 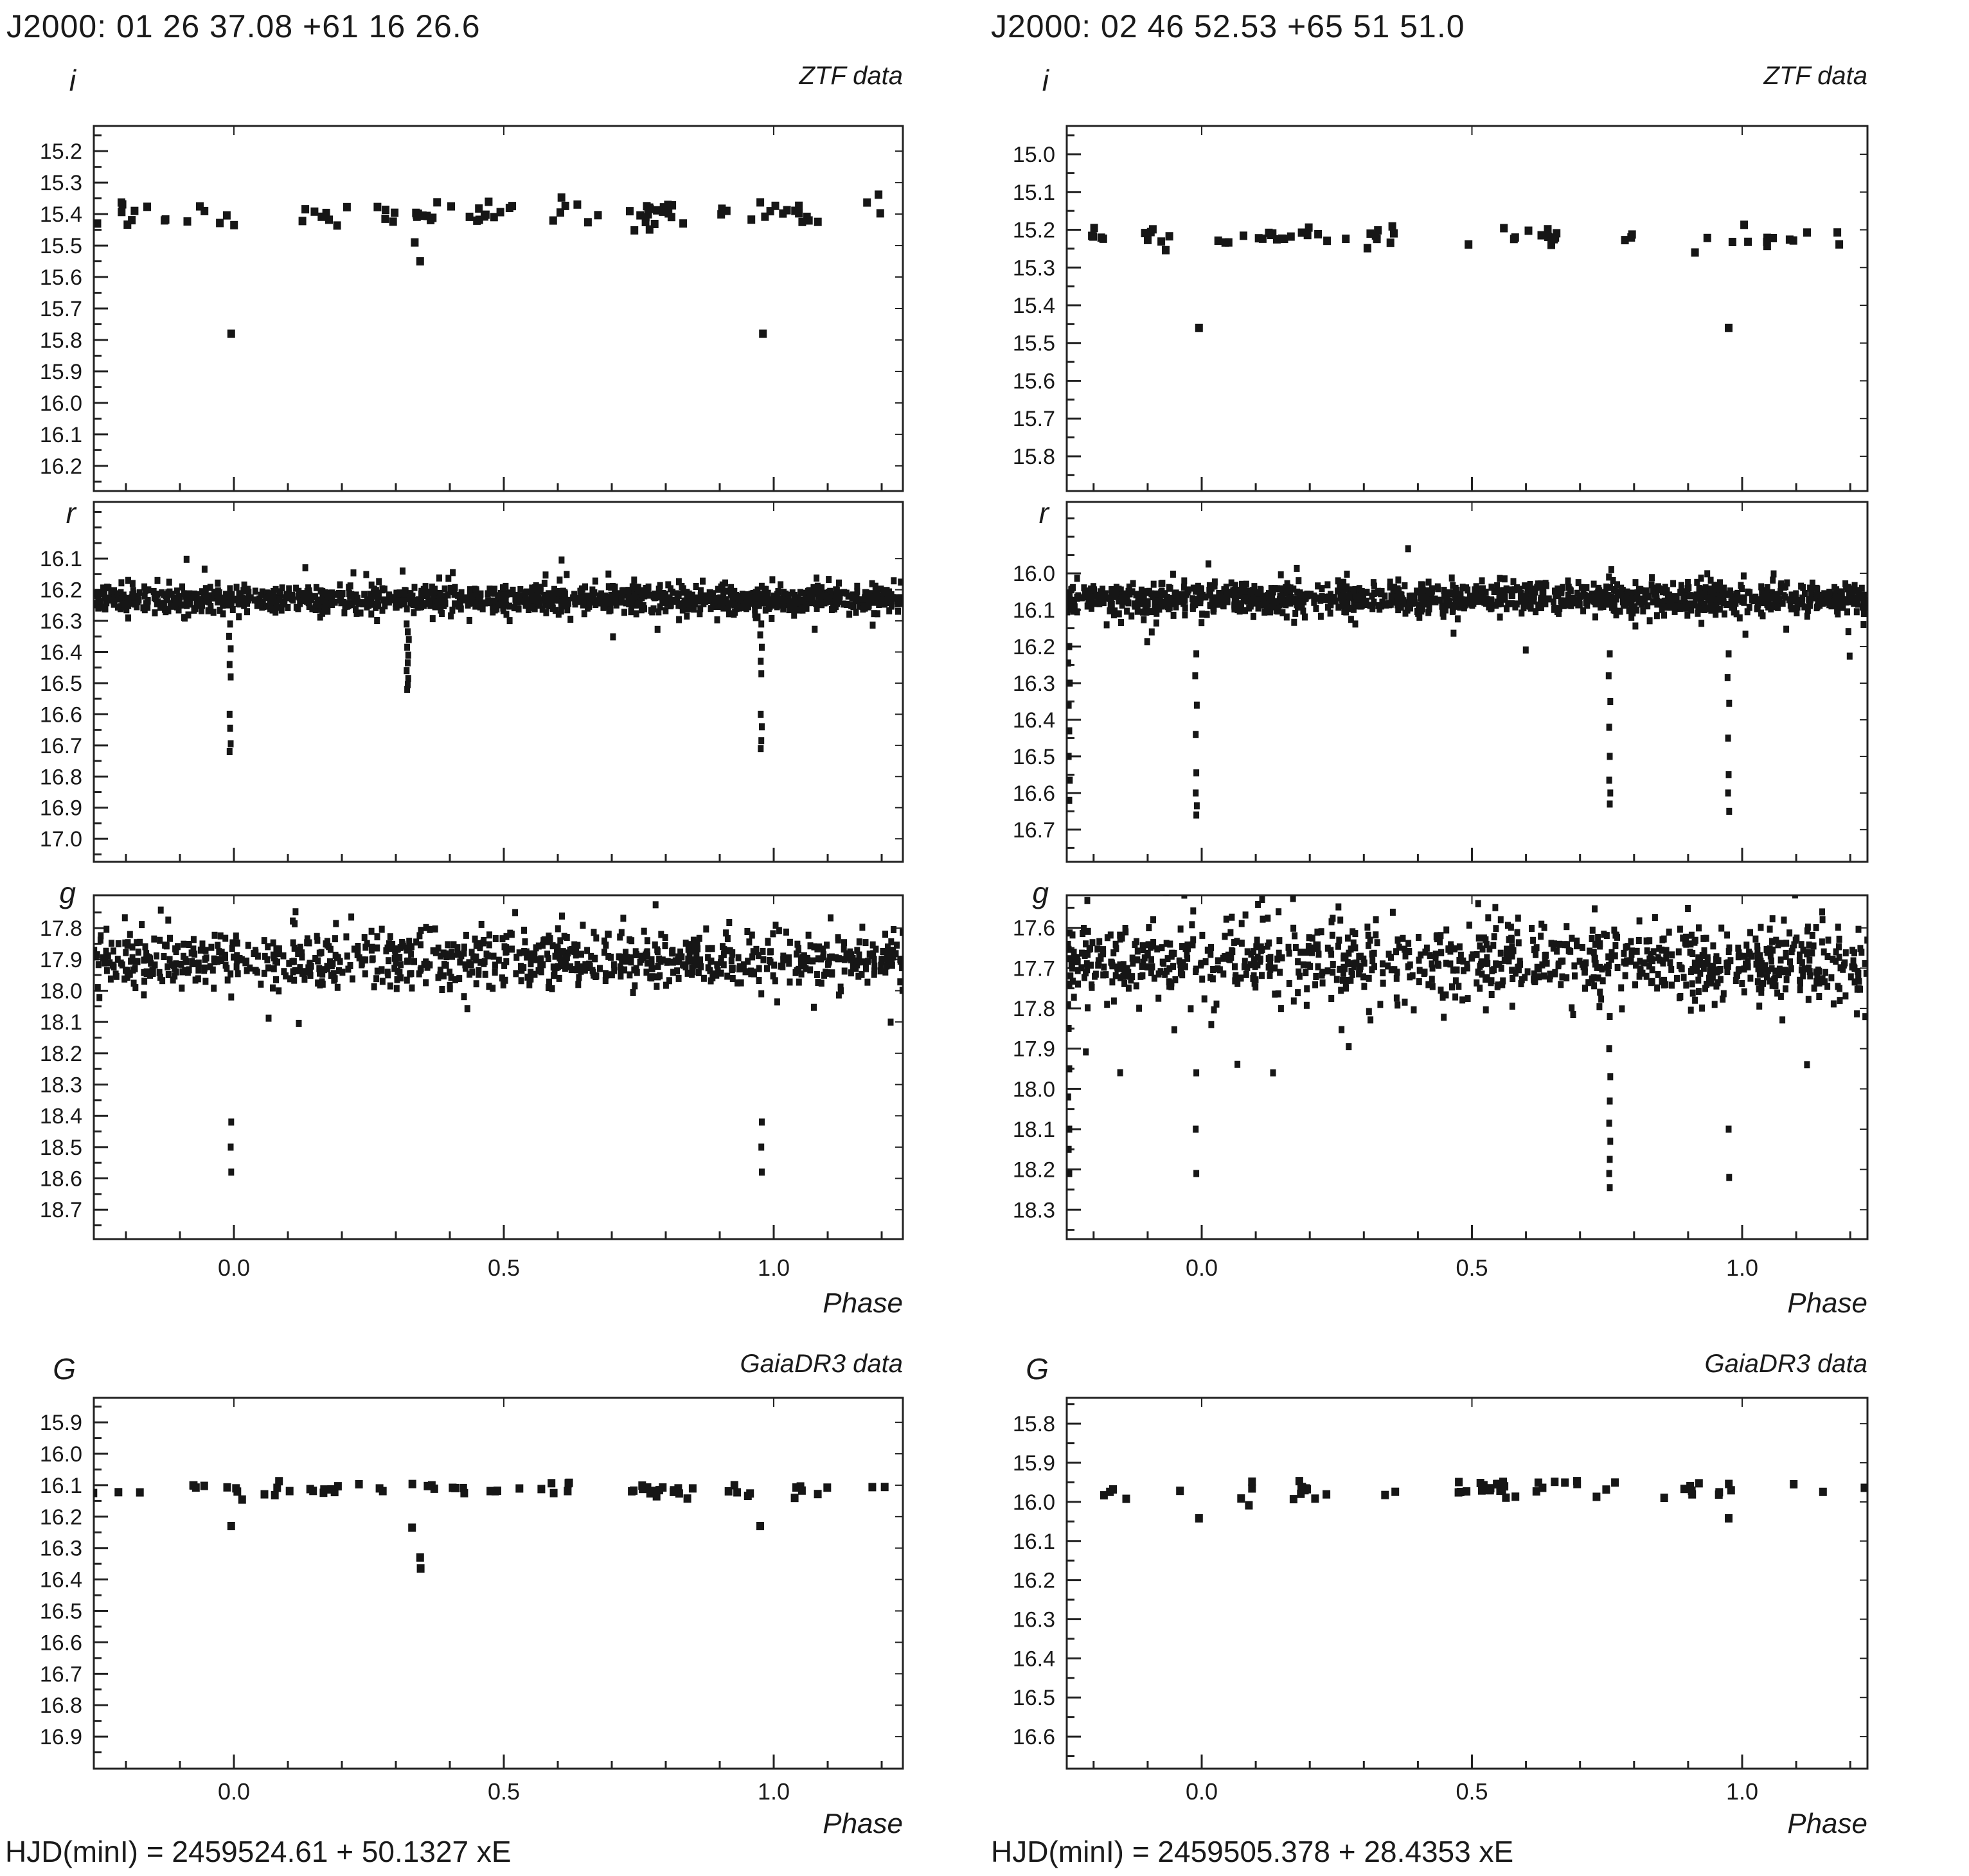 I want to click on panel-right-ztf-i: 15.0 15.1 15.2 15.3 15.4 15.5 15.6 15.7 15.8 i, so click(x=1441, y=278).